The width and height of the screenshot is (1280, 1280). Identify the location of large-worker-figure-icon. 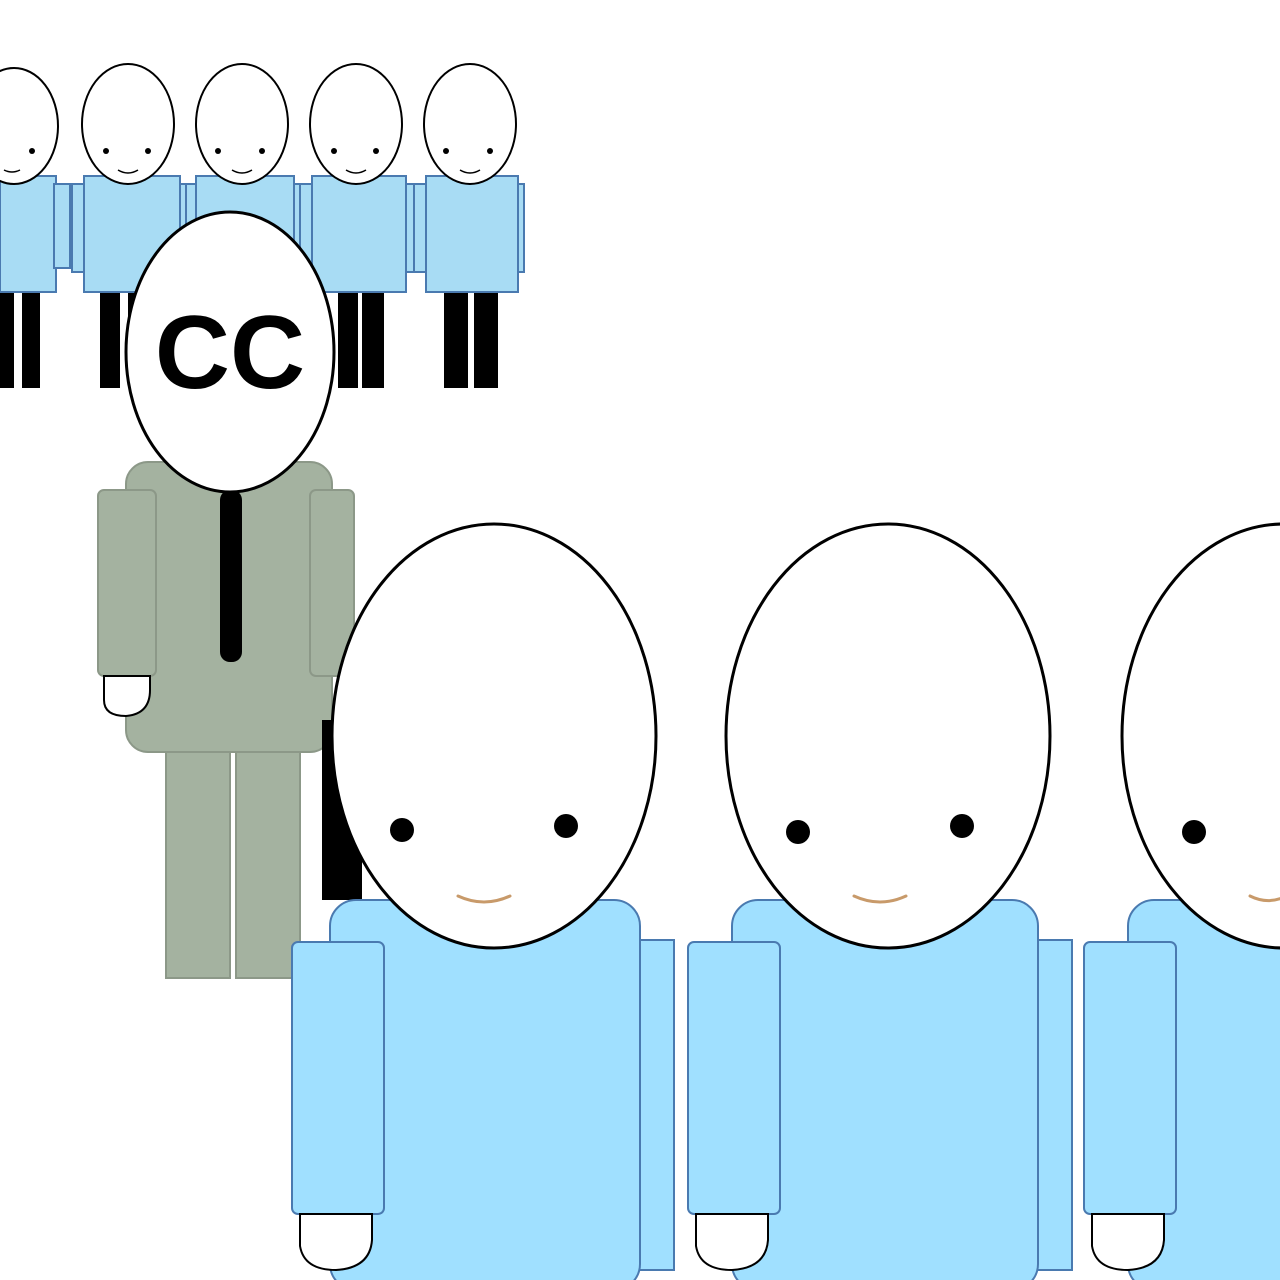
(1181, 901).